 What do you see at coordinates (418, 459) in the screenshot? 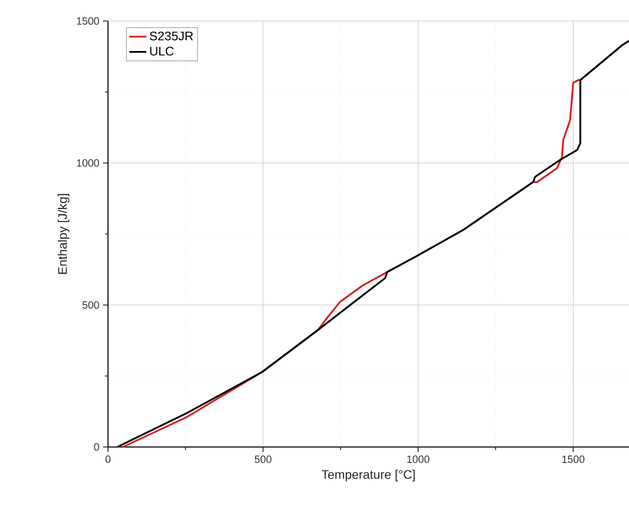
I see `x-tick-label: 1000` at bounding box center [418, 459].